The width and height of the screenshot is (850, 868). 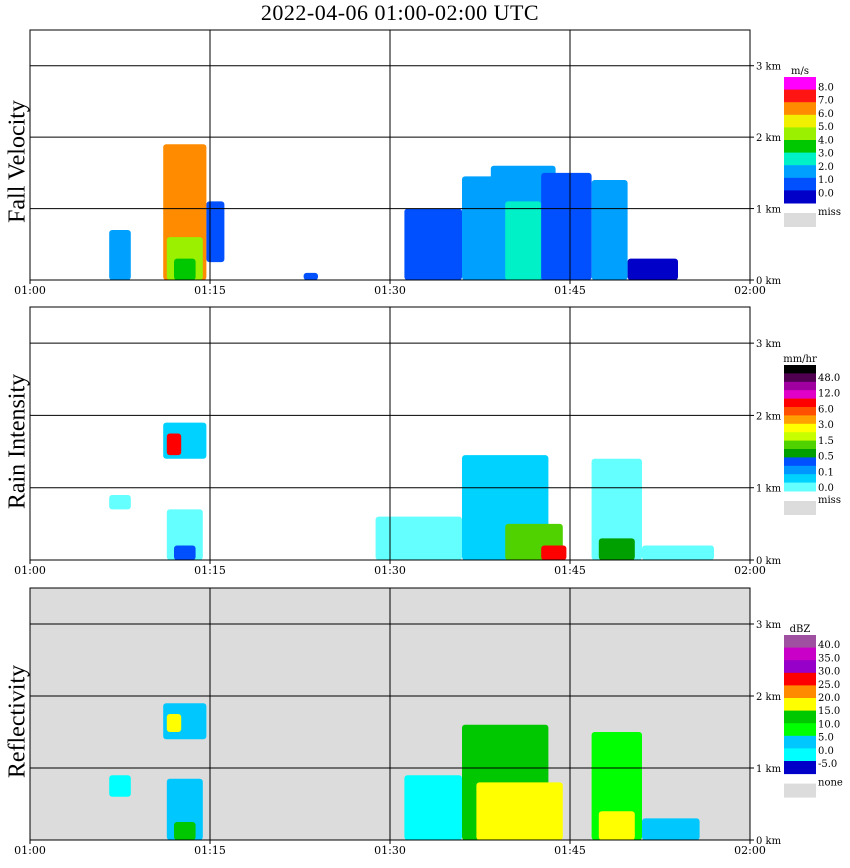 I want to click on legend-label: 12.0, so click(x=829, y=394).